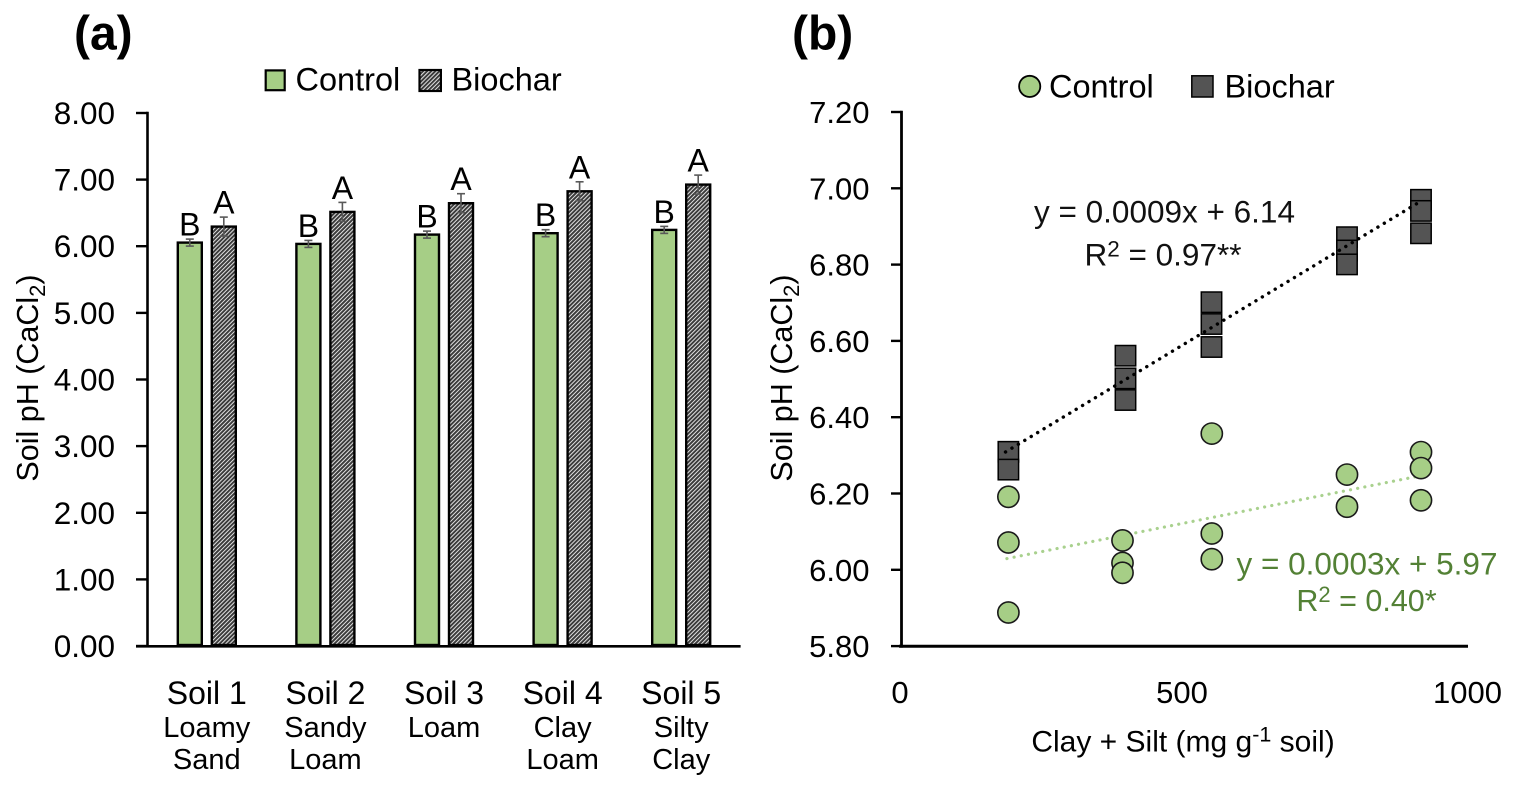 The image size is (1518, 798). Describe the element at coordinates (444, 693) in the screenshot. I see `svg-text: Soil 3` at that location.